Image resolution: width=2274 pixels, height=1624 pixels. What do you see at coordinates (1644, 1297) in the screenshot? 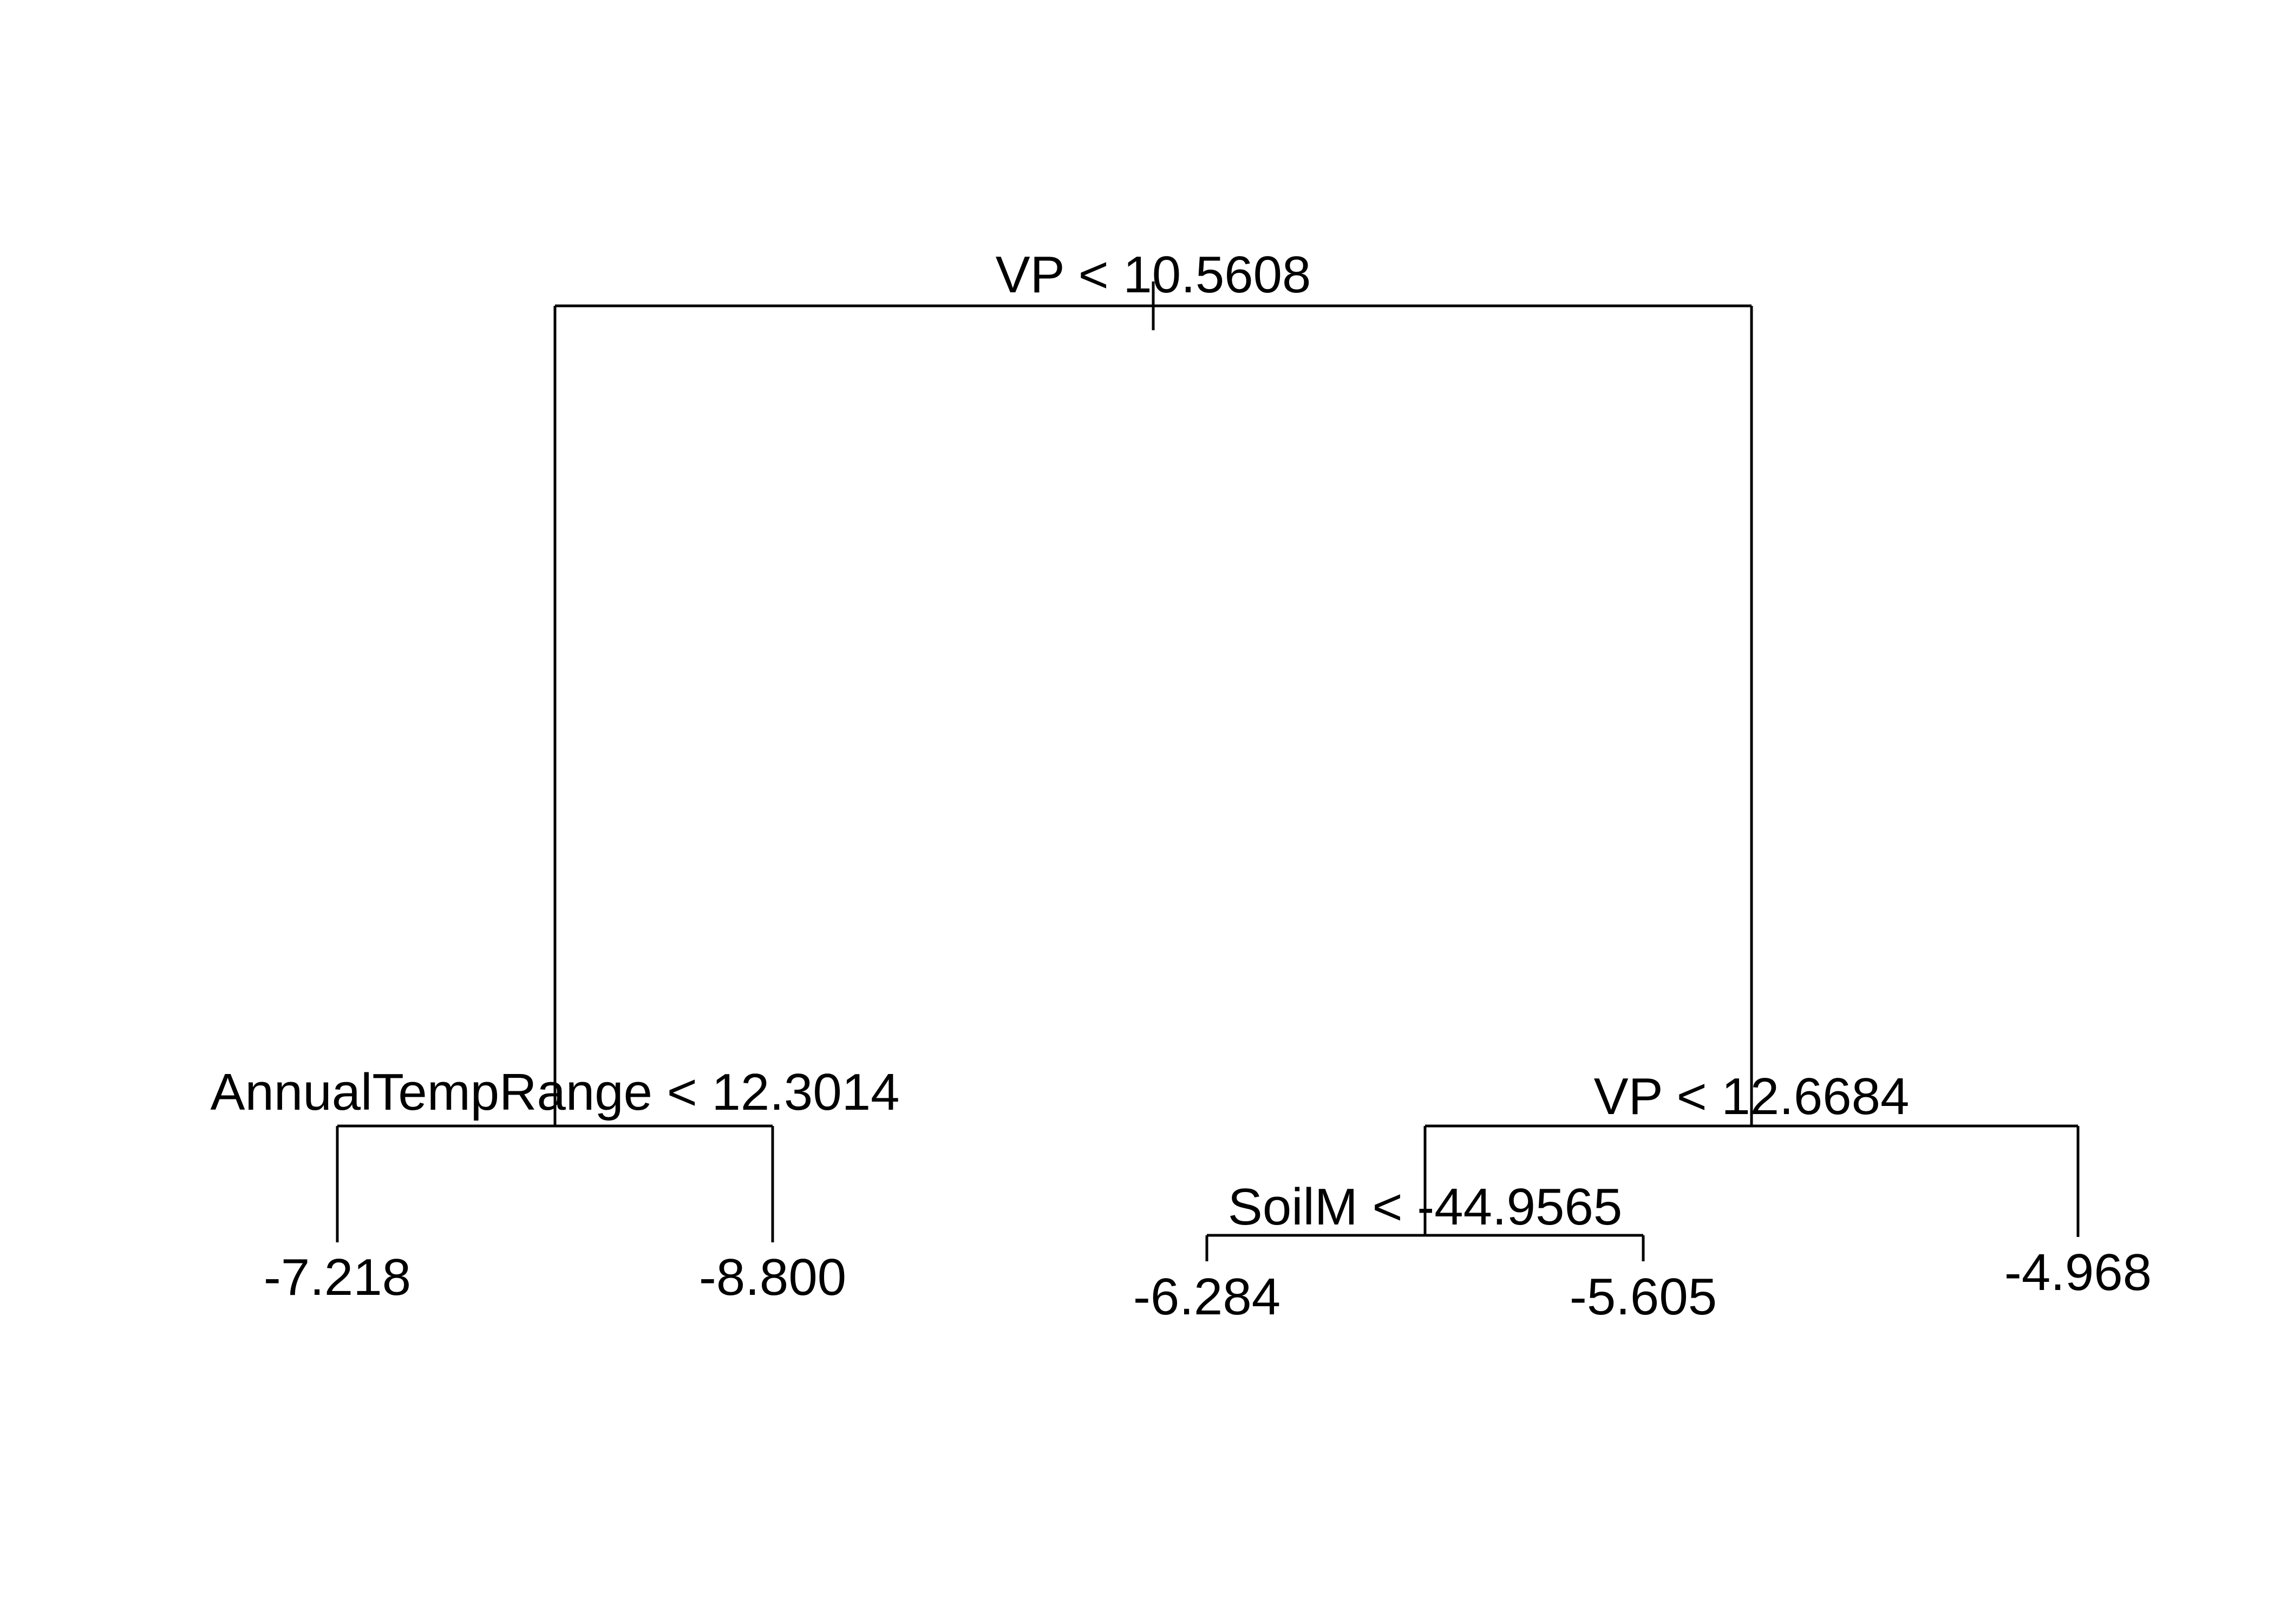
I see `leaf-label-4: -5.605` at bounding box center [1644, 1297].